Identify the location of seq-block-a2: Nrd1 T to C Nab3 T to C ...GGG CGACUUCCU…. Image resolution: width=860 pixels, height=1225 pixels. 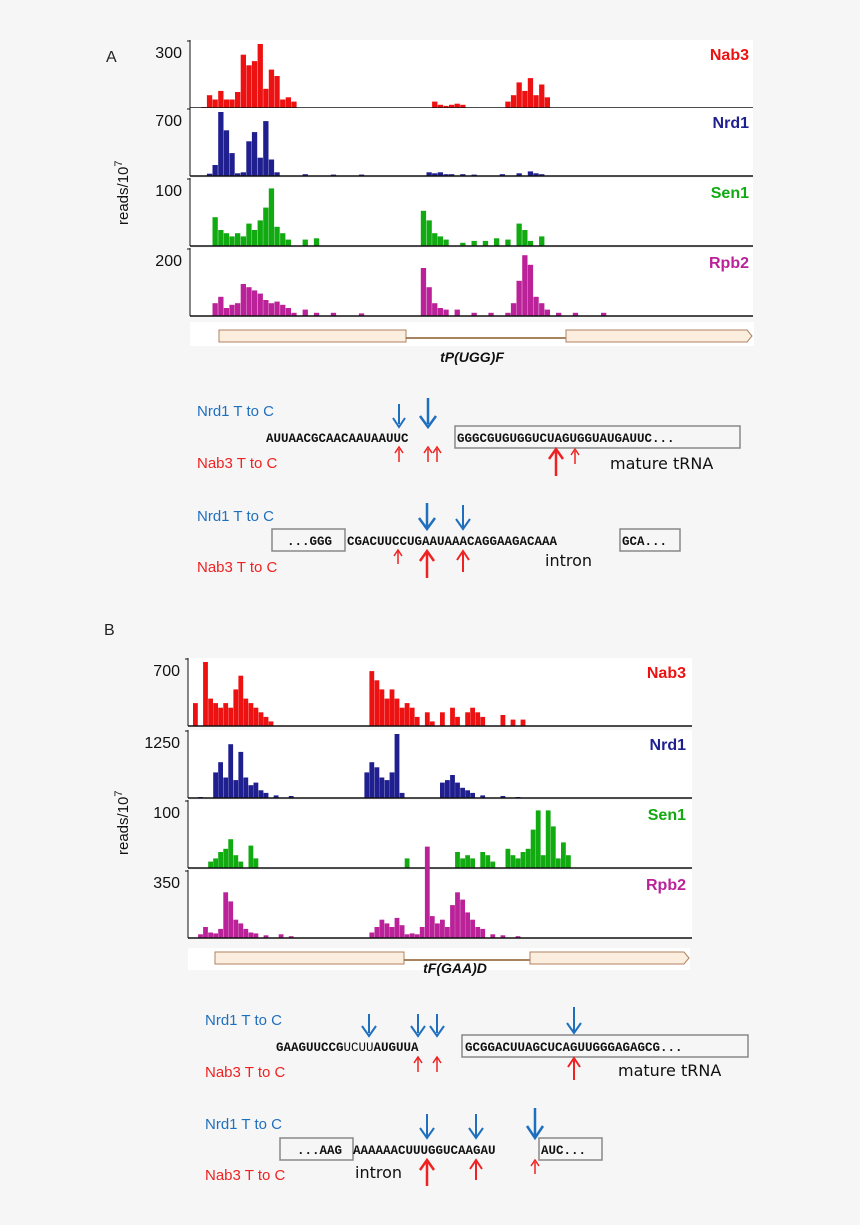
(439, 540).